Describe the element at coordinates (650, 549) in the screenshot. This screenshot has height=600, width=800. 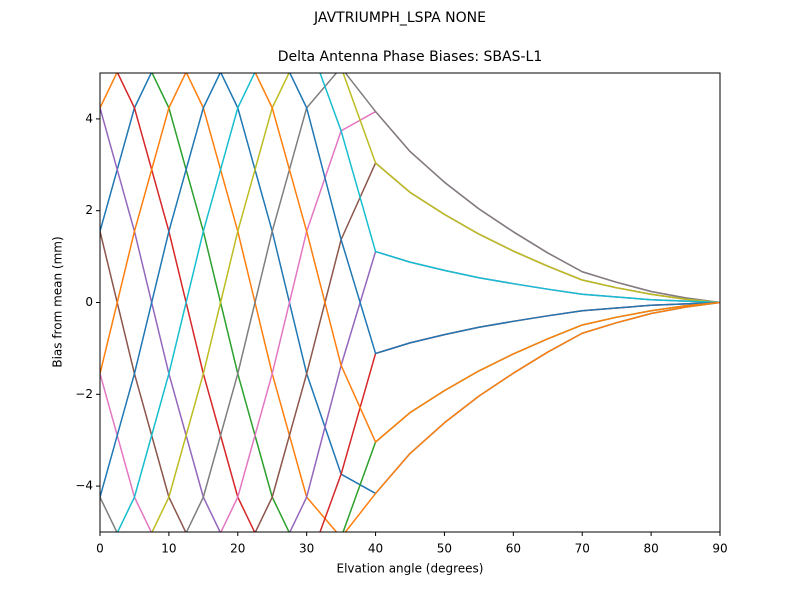
I see `x-tick-label: 80` at that location.